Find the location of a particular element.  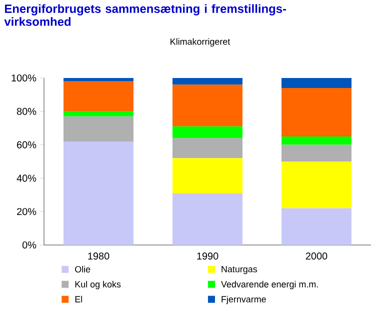

y-tick-label: 100% is located at coordinates (24, 78).